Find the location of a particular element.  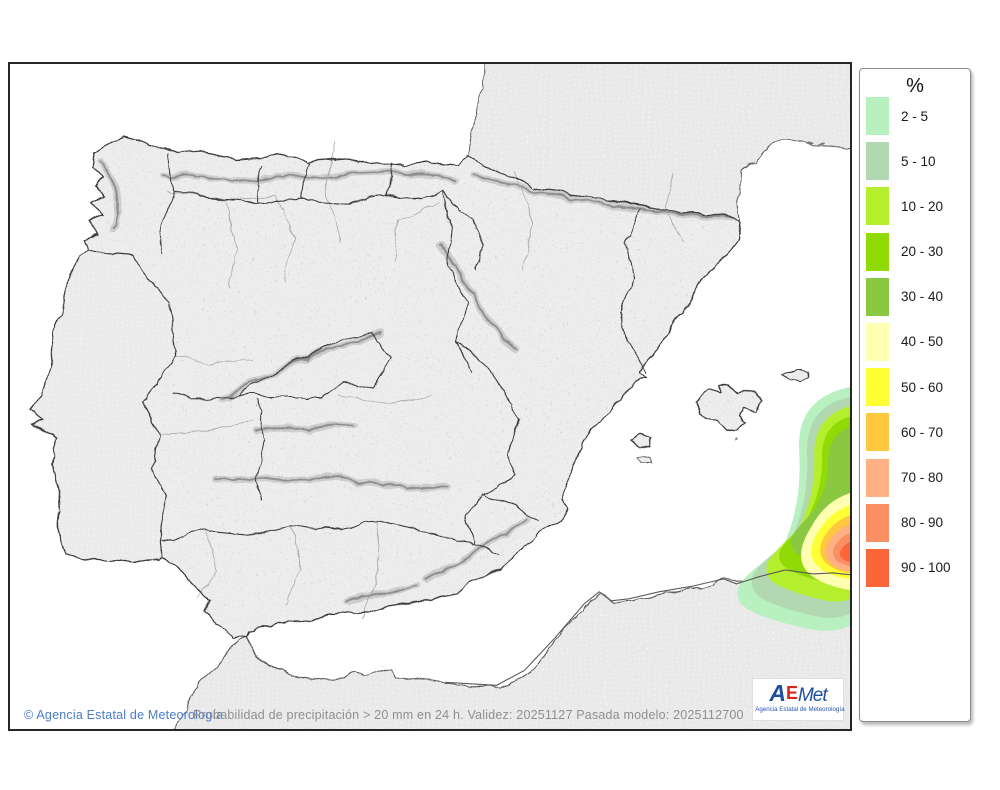

legend-item-2-5: 2 - 5 is located at coordinates (918, 116).